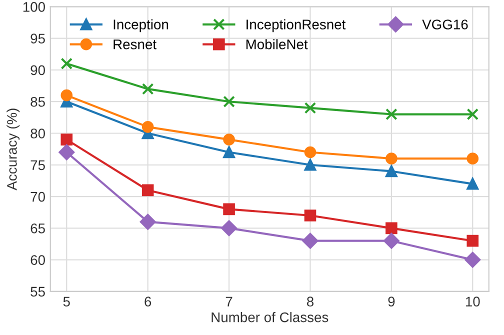 The width and height of the screenshot is (504, 335). I want to click on y-axis-title: Accuracy (%), so click(13, 149).